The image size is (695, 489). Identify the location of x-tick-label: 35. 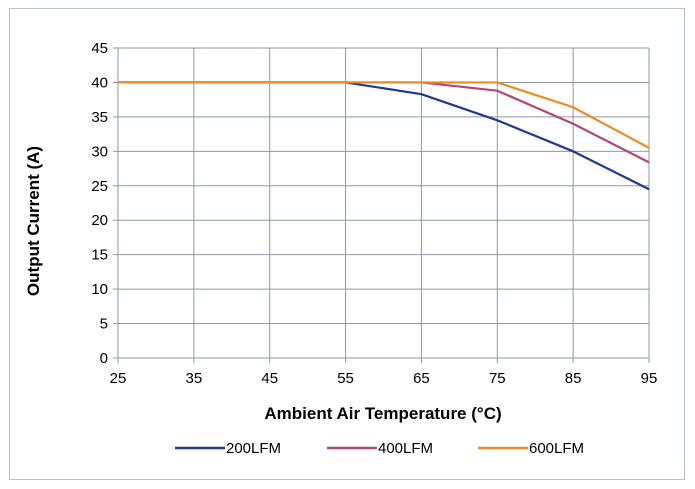
(194, 378).